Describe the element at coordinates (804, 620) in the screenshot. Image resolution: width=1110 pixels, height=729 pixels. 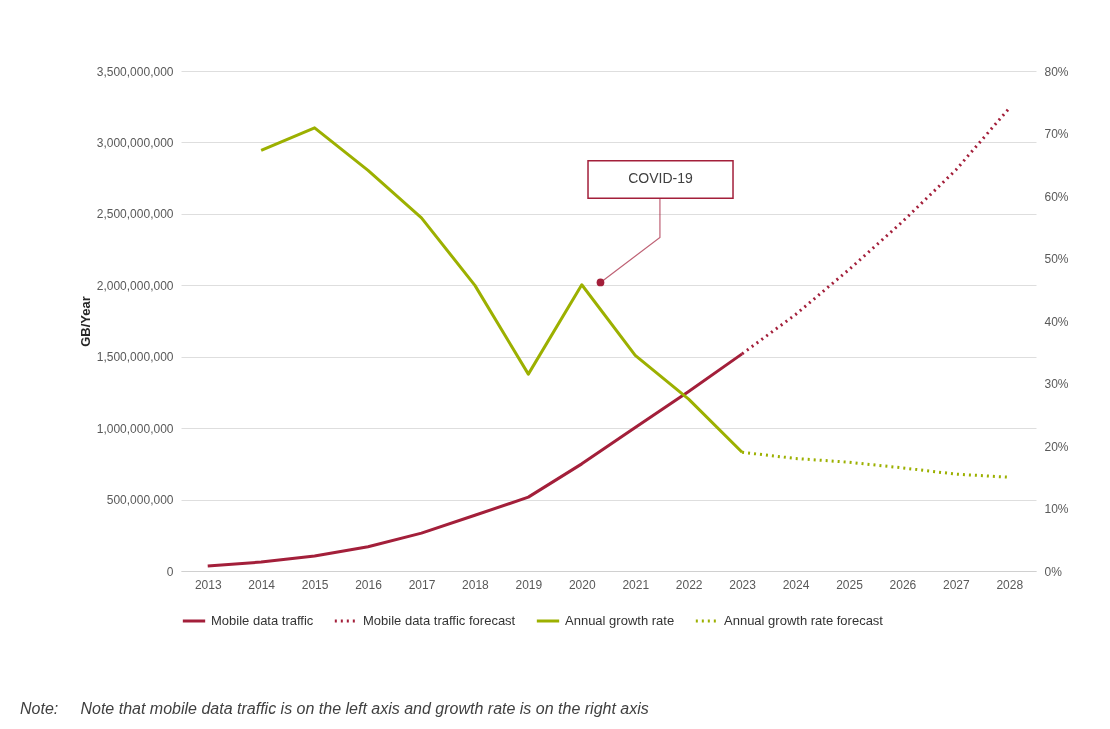
I see `legend-label: Annual growth rate forecast` at that location.